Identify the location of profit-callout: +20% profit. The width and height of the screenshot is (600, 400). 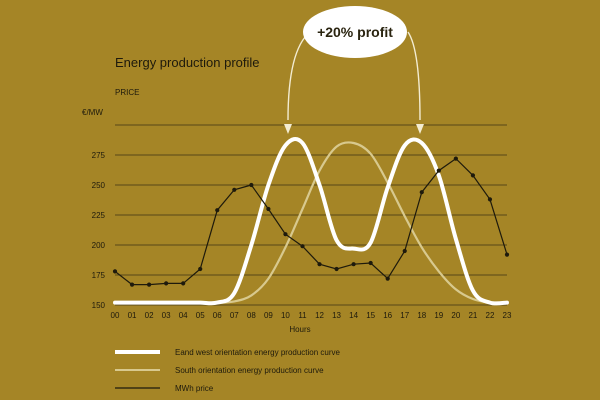
(354, 70).